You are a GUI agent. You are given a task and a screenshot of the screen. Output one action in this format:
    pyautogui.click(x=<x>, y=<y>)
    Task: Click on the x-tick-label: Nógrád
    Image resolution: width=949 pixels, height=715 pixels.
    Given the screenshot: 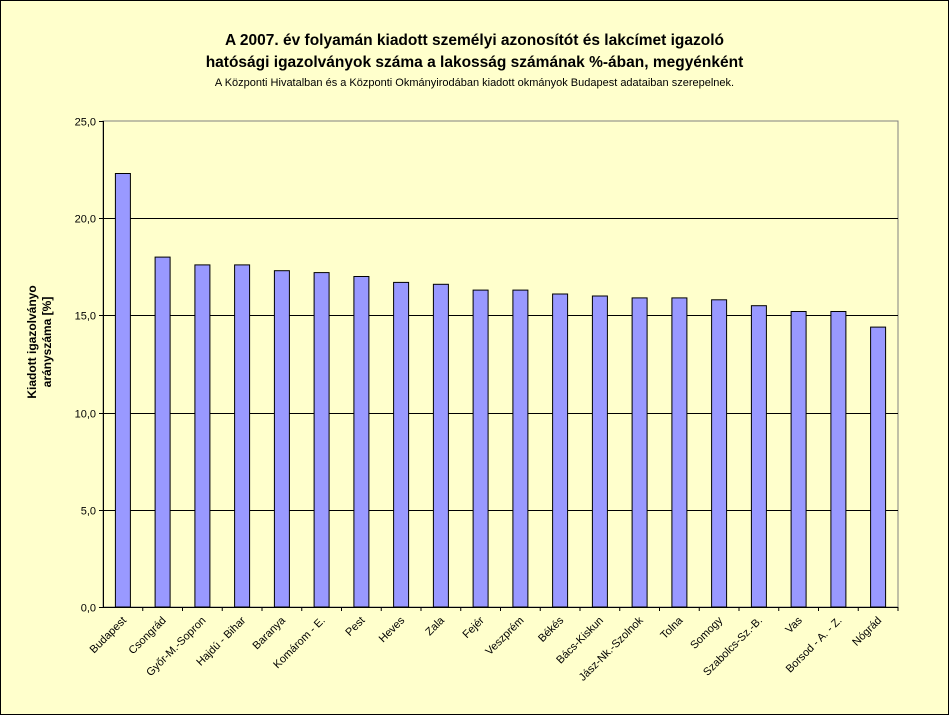 What is the action you would take?
    pyautogui.click(x=867, y=632)
    